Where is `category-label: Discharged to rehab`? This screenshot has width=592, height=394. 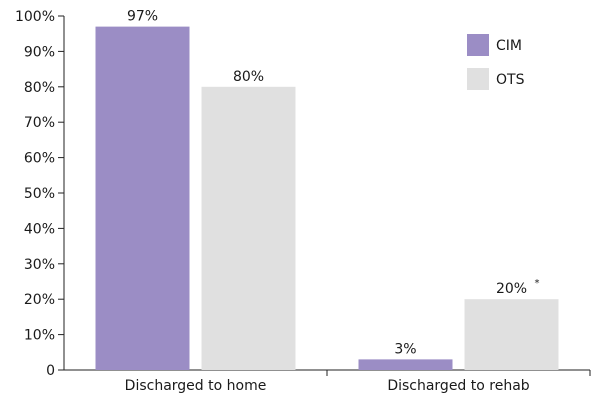
category-label: Discharged to rehab is located at coordinates (458, 386).